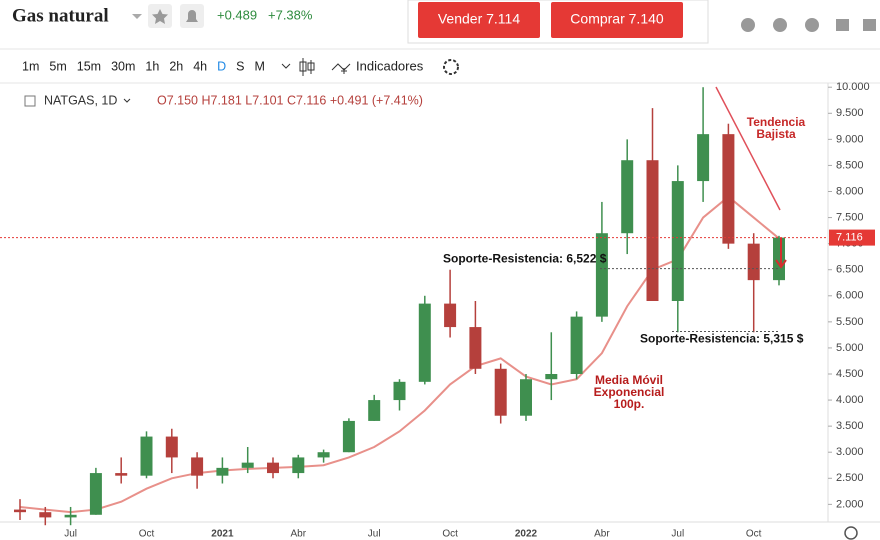  I want to click on y-tick-label: 4.500, so click(850, 374).